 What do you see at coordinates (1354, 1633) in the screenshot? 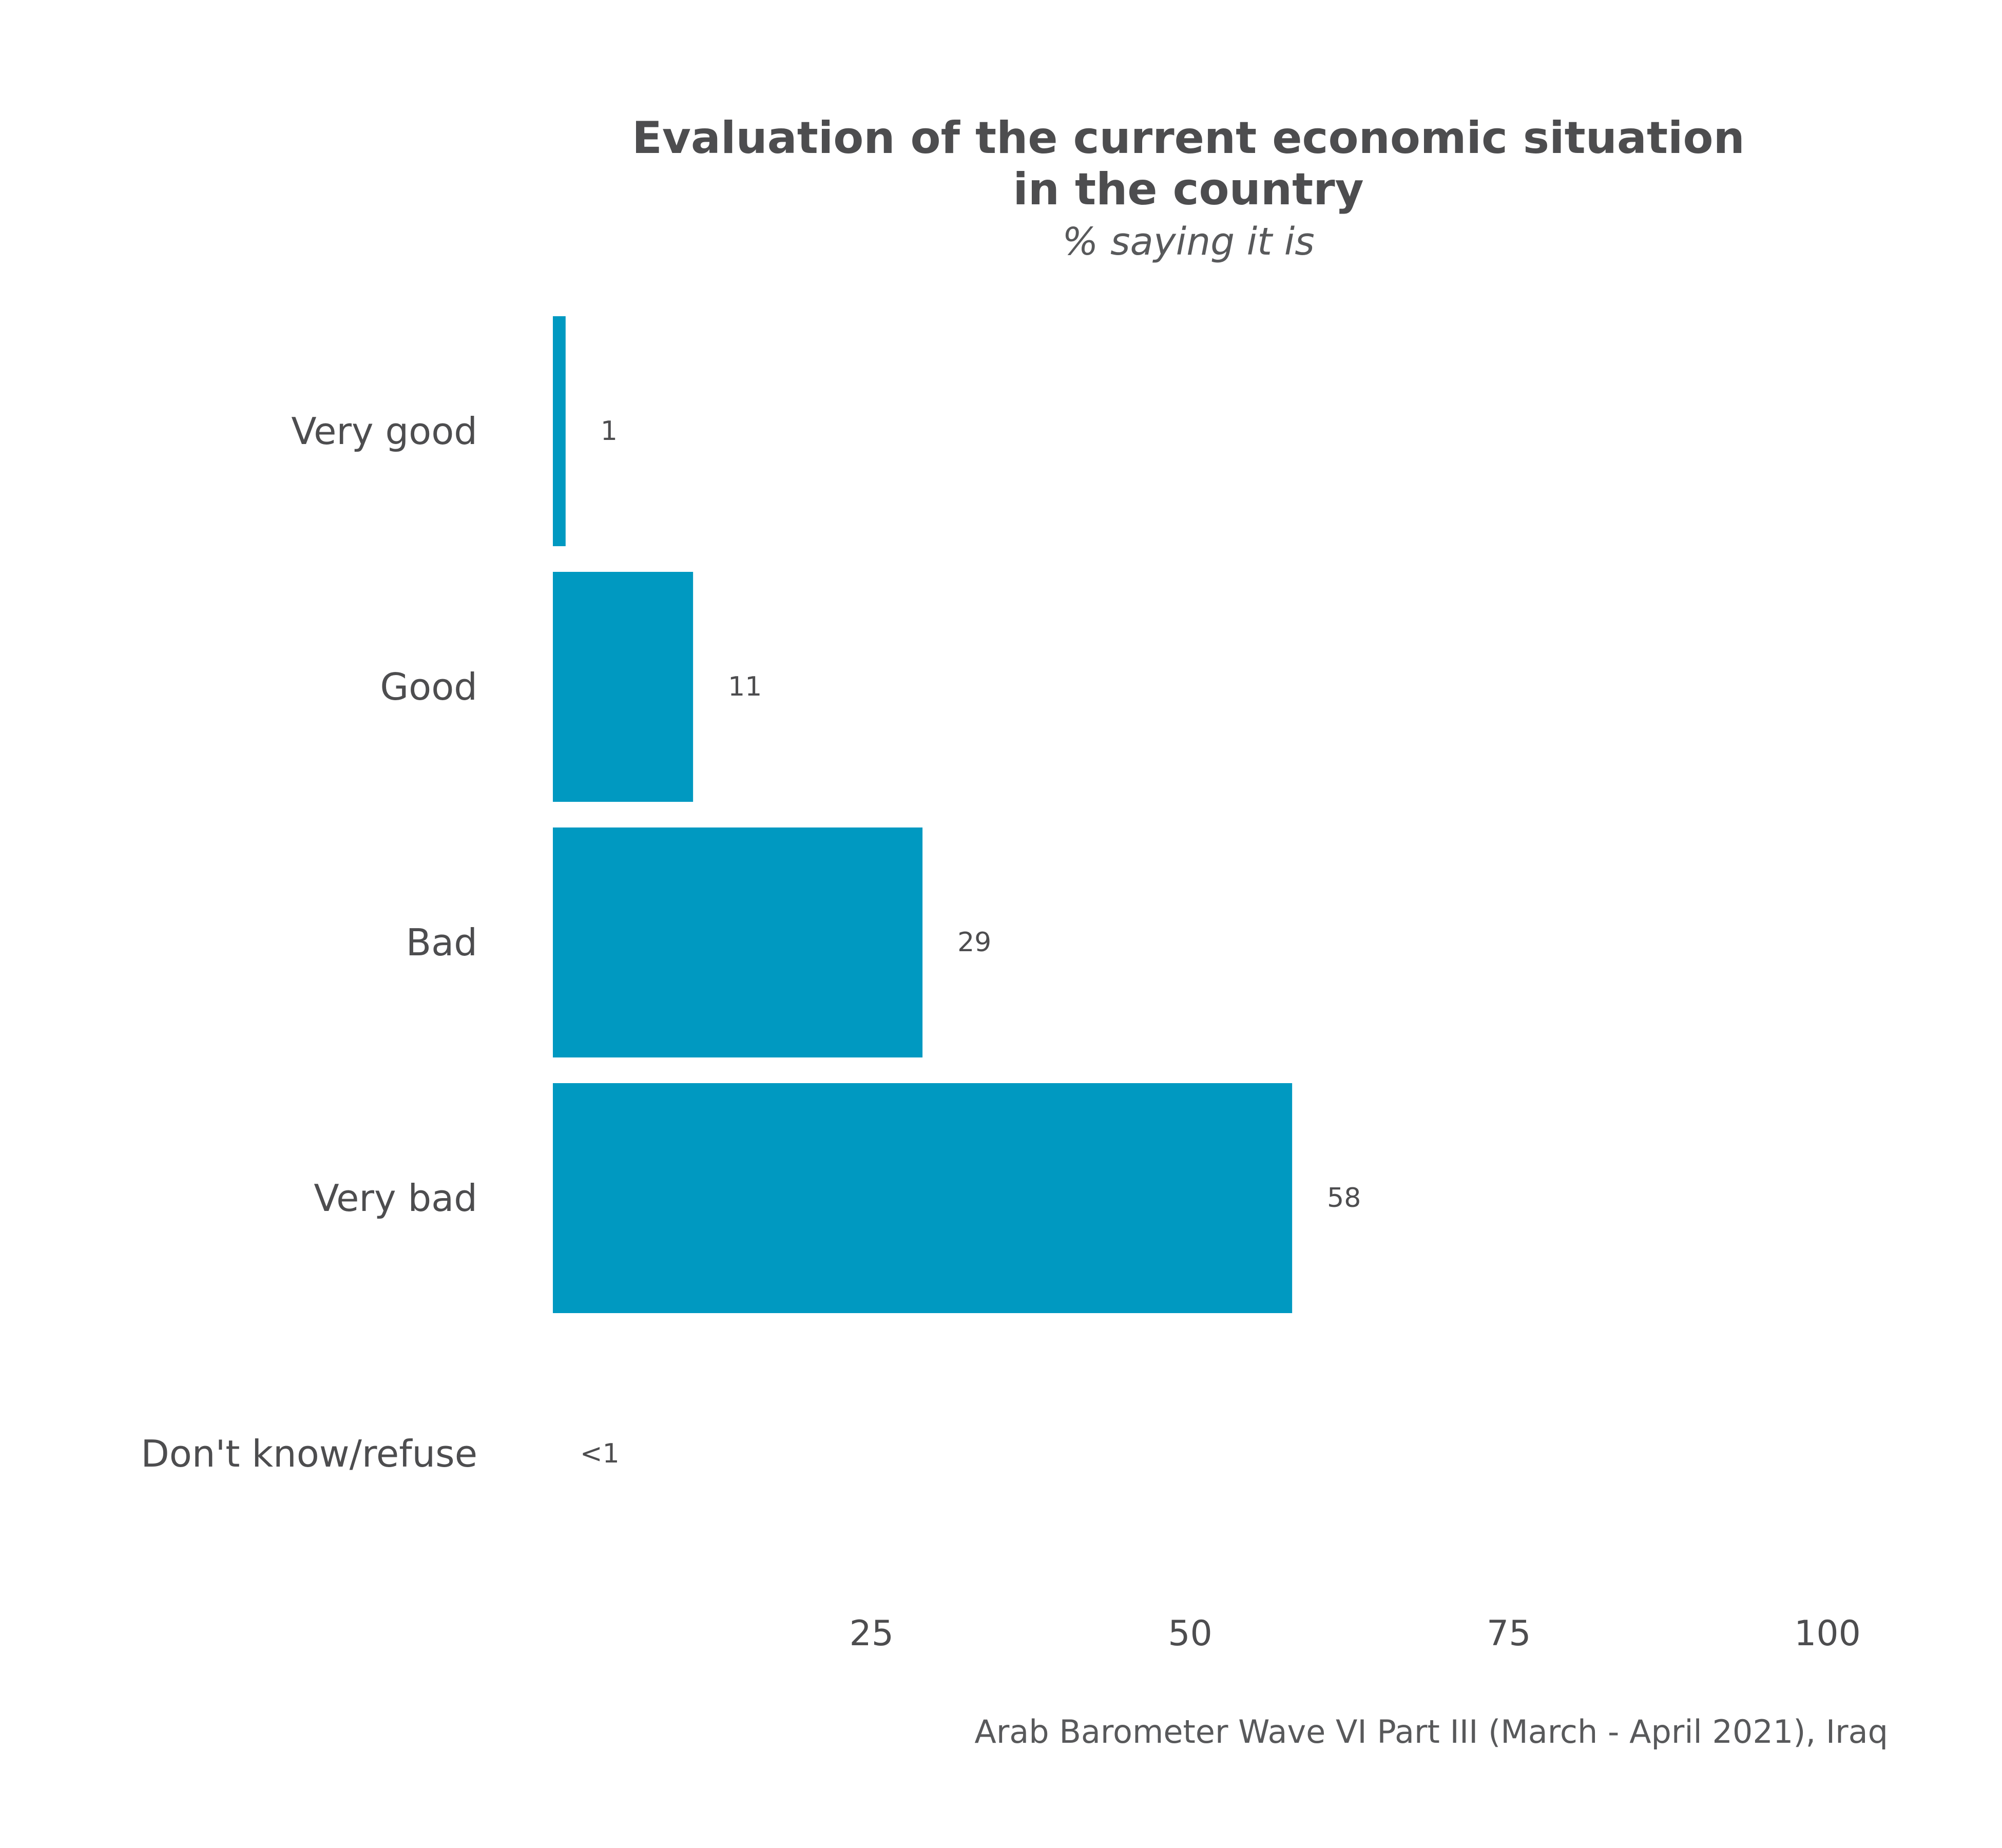
I see `x-axis-ticks: 25 50 75 100` at bounding box center [1354, 1633].